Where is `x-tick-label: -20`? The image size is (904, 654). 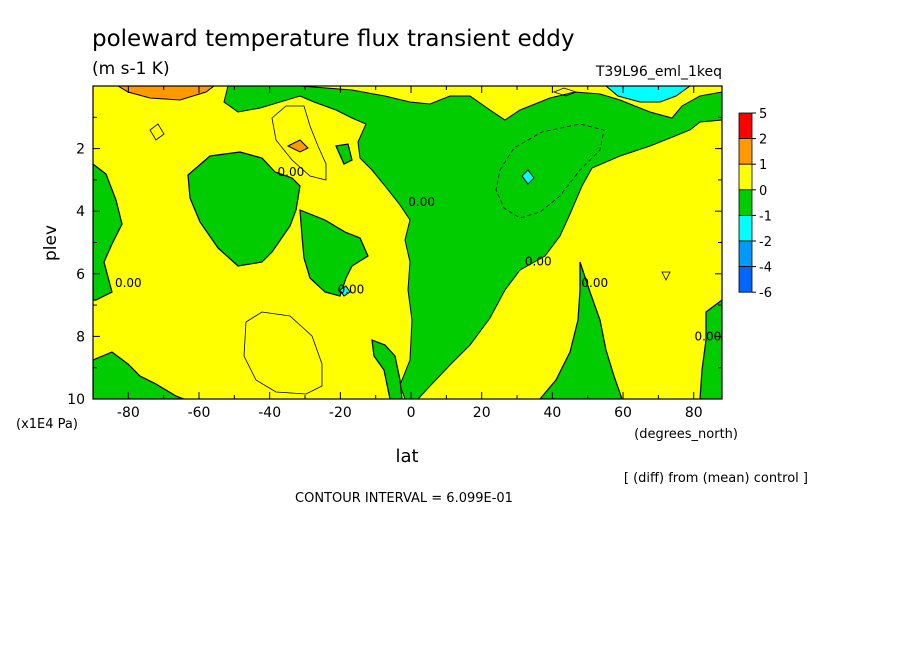 x-tick-label: -20 is located at coordinates (340, 413).